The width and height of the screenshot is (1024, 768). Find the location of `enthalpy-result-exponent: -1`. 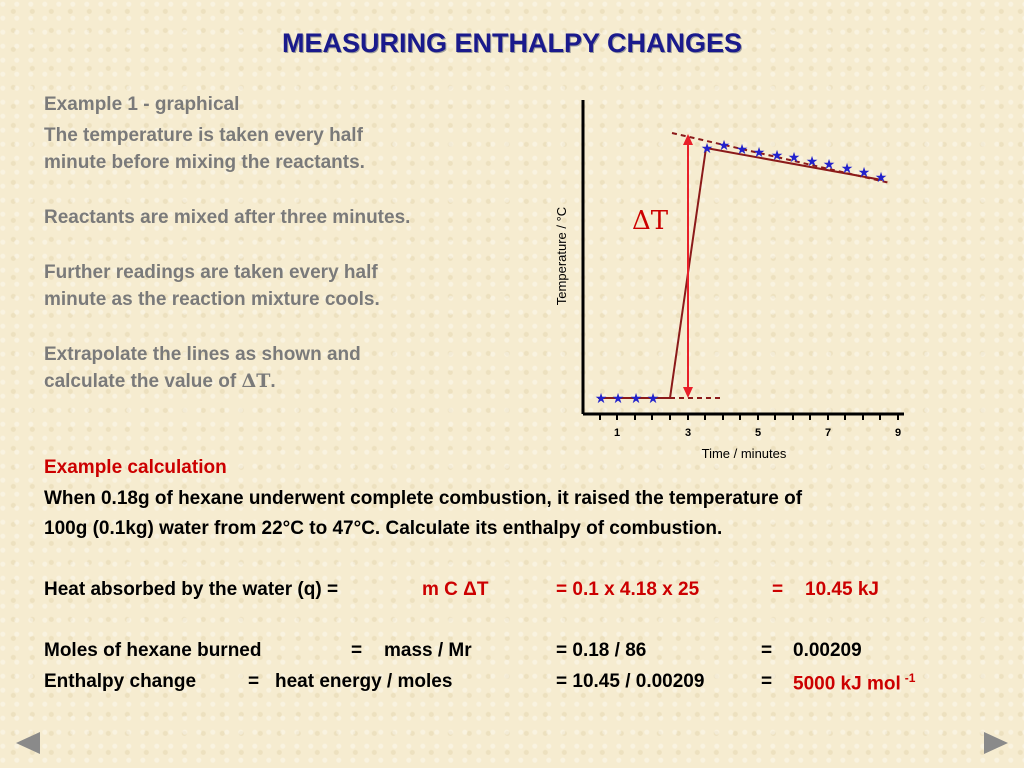

enthalpy-result-exponent: -1 is located at coordinates (910, 678).